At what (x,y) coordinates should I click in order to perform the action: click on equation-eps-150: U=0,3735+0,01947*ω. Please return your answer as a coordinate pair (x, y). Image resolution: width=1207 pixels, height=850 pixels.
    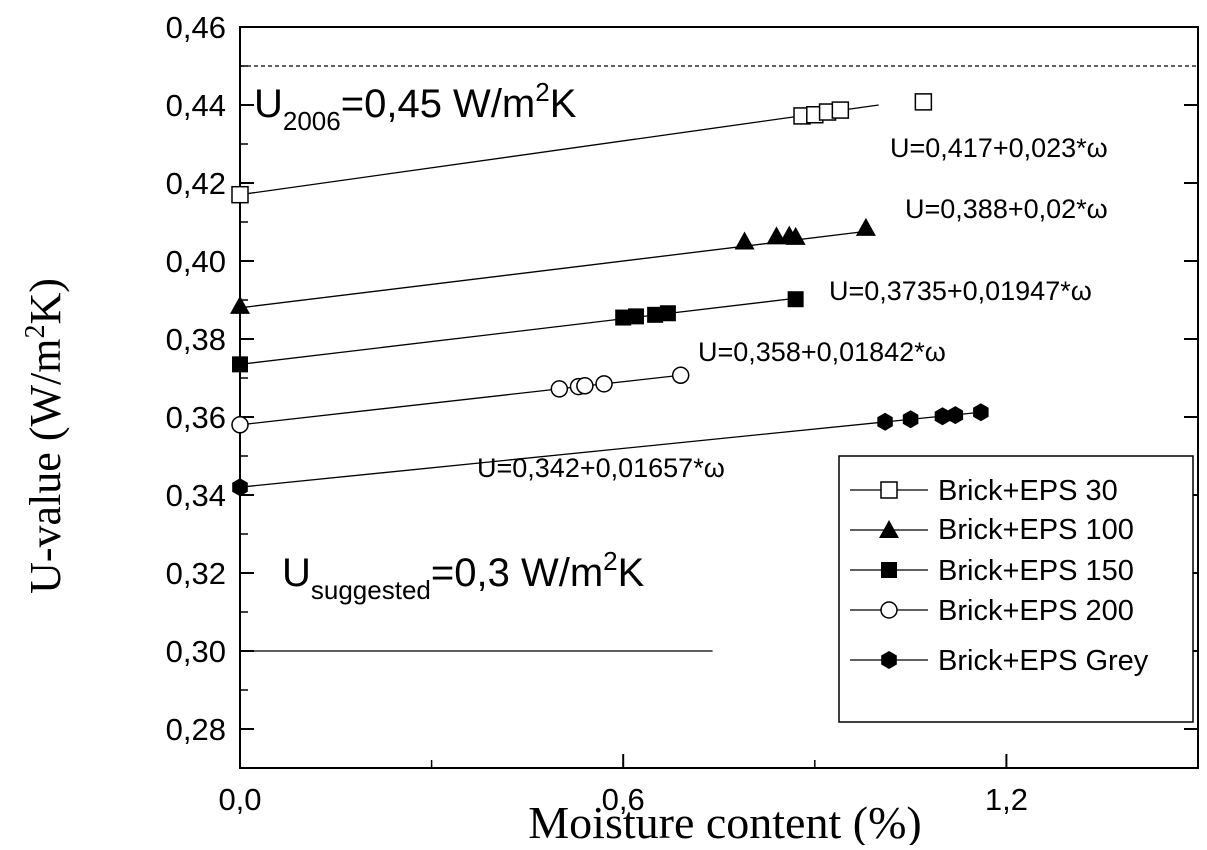
    Looking at the image, I should click on (960, 291).